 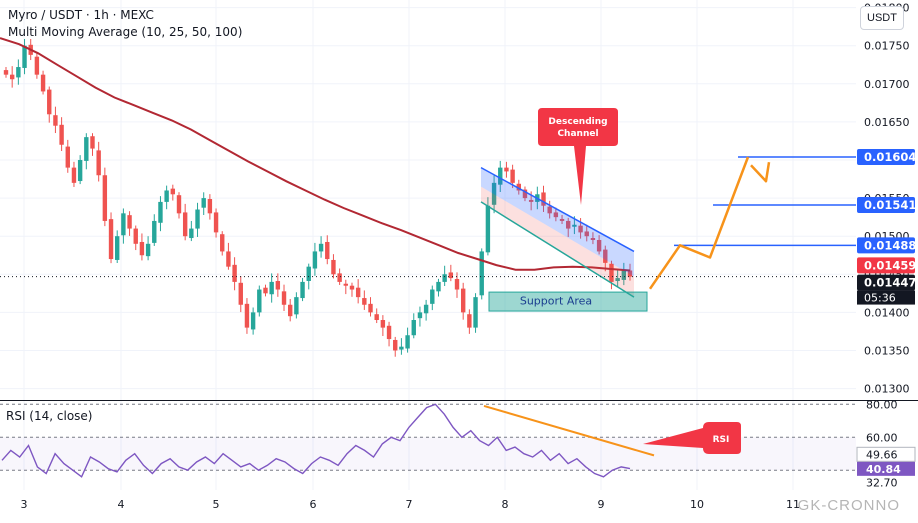 I want to click on channel-label-line2: Channel, so click(x=577, y=134).